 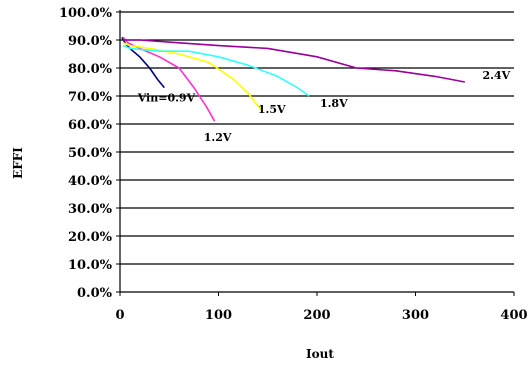 What do you see at coordinates (90, 41) in the screenshot?
I see `y-tick-label-9: 90.0%` at bounding box center [90, 41].